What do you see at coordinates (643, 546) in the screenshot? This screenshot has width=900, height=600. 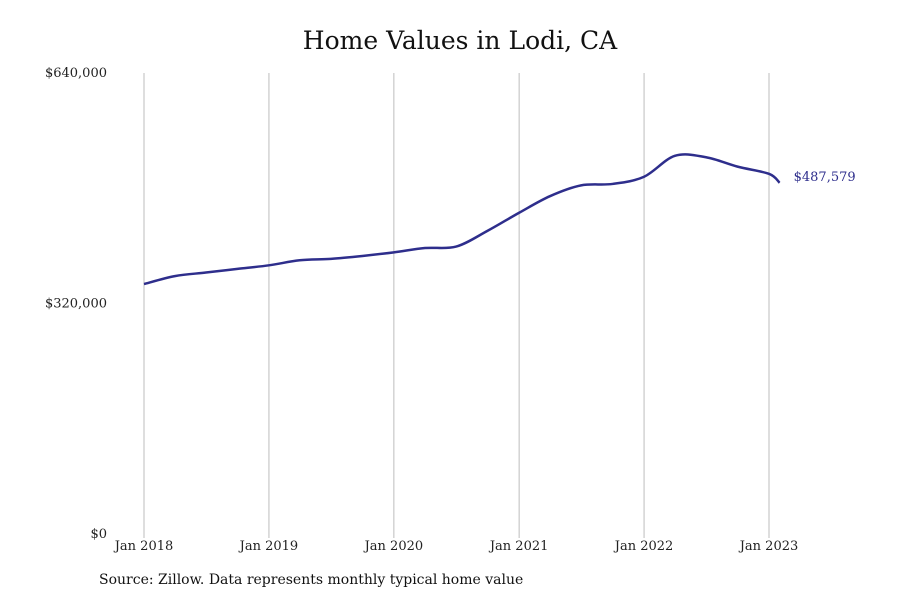 I see `x-tick-label: Jan 2022` at bounding box center [643, 546].